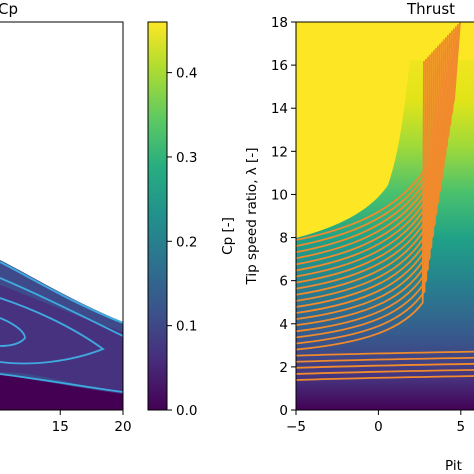  I want to click on thrust-x-tick-label: 0, so click(378, 427).